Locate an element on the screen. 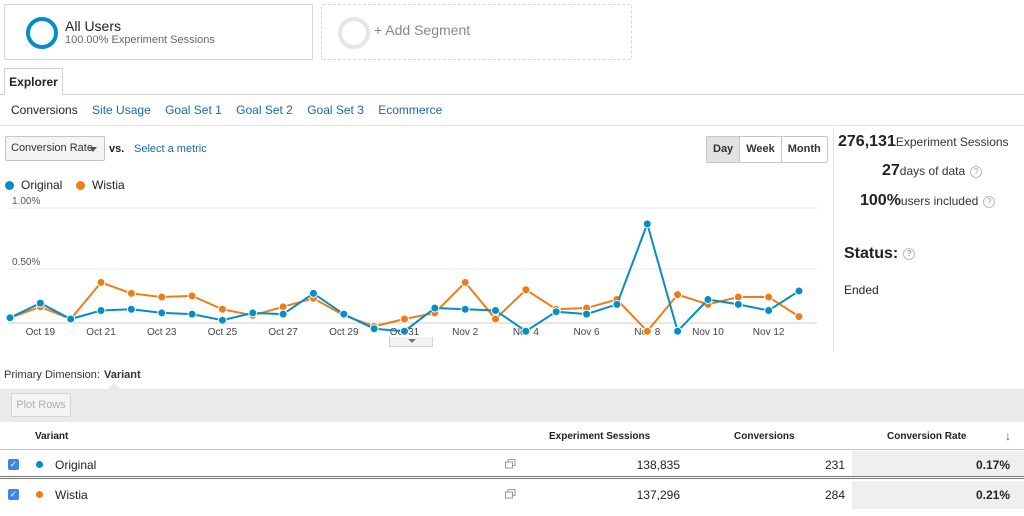 This screenshot has height=516, width=1024. subtab-conversions: Conversions is located at coordinates (44, 110).